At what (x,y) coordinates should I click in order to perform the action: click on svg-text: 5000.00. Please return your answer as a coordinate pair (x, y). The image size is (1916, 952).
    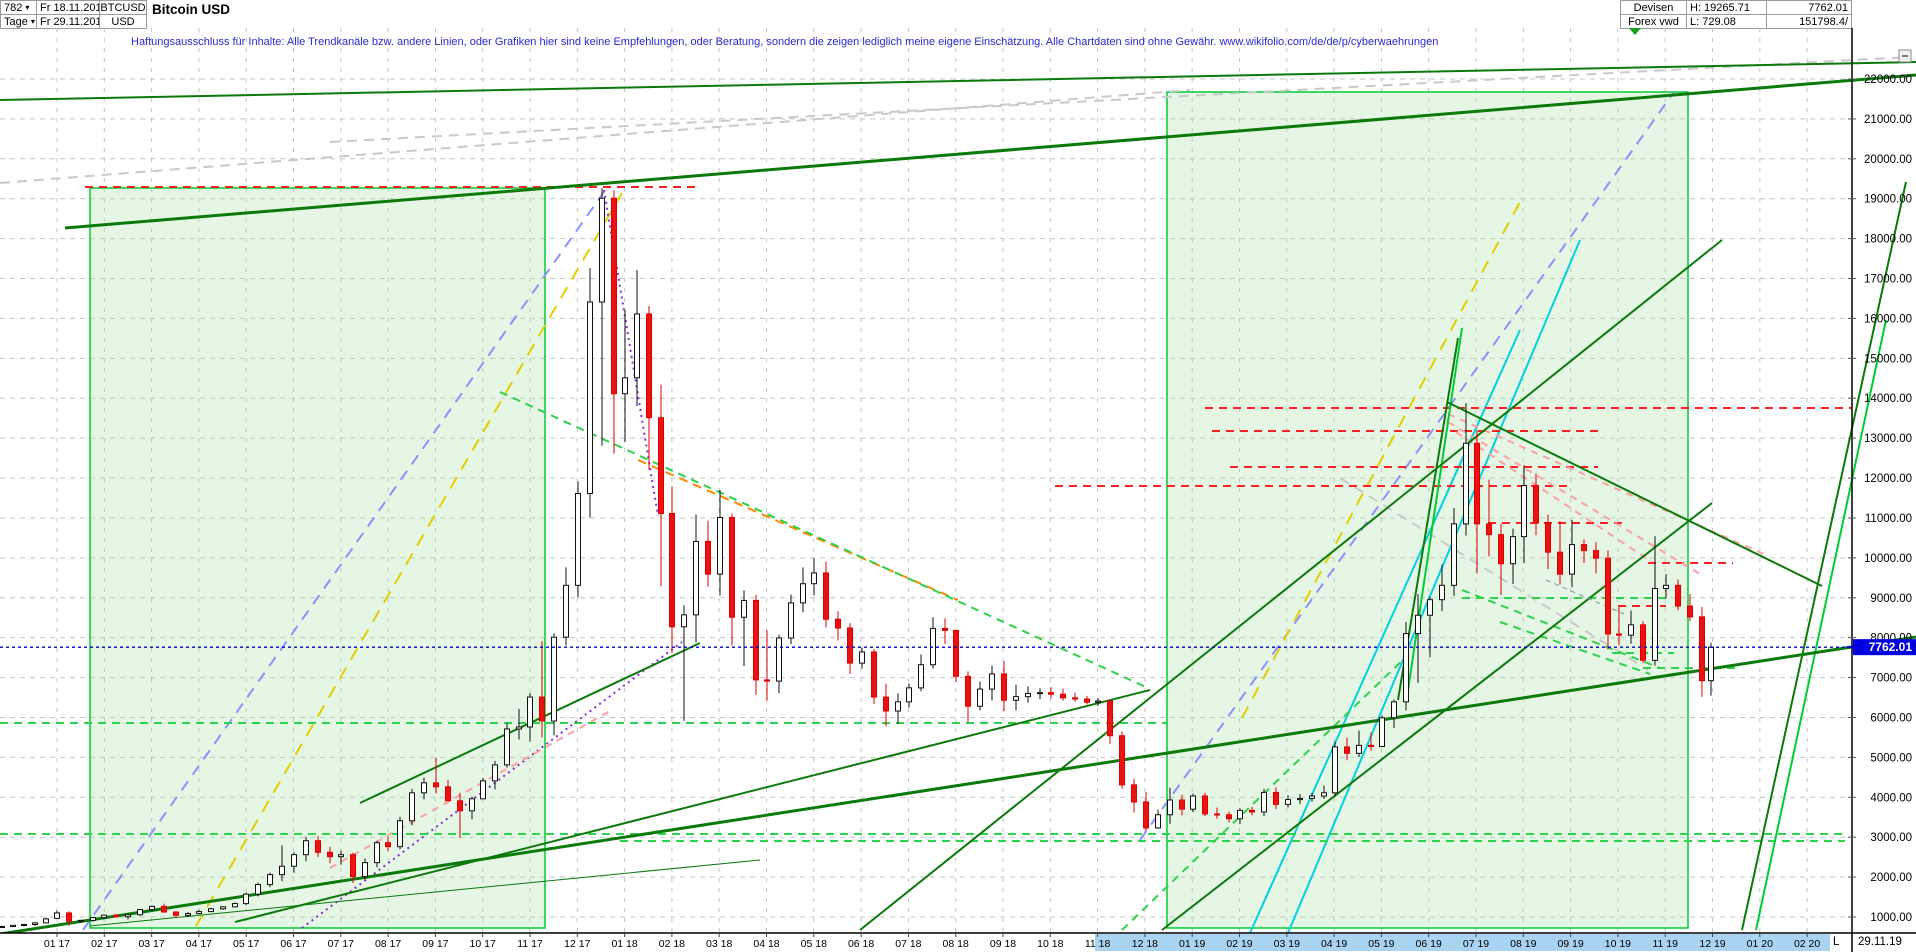
    Looking at the image, I should click on (1891, 758).